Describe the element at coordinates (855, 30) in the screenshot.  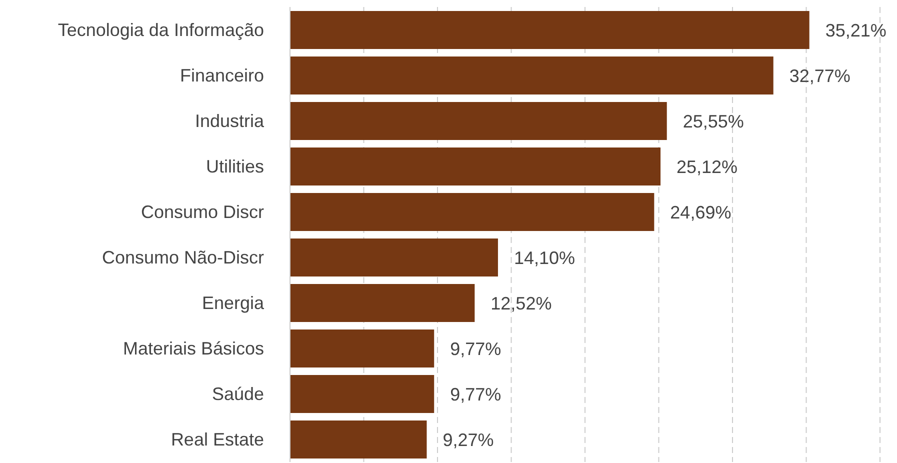
I see `data-label: 35,21%` at that location.